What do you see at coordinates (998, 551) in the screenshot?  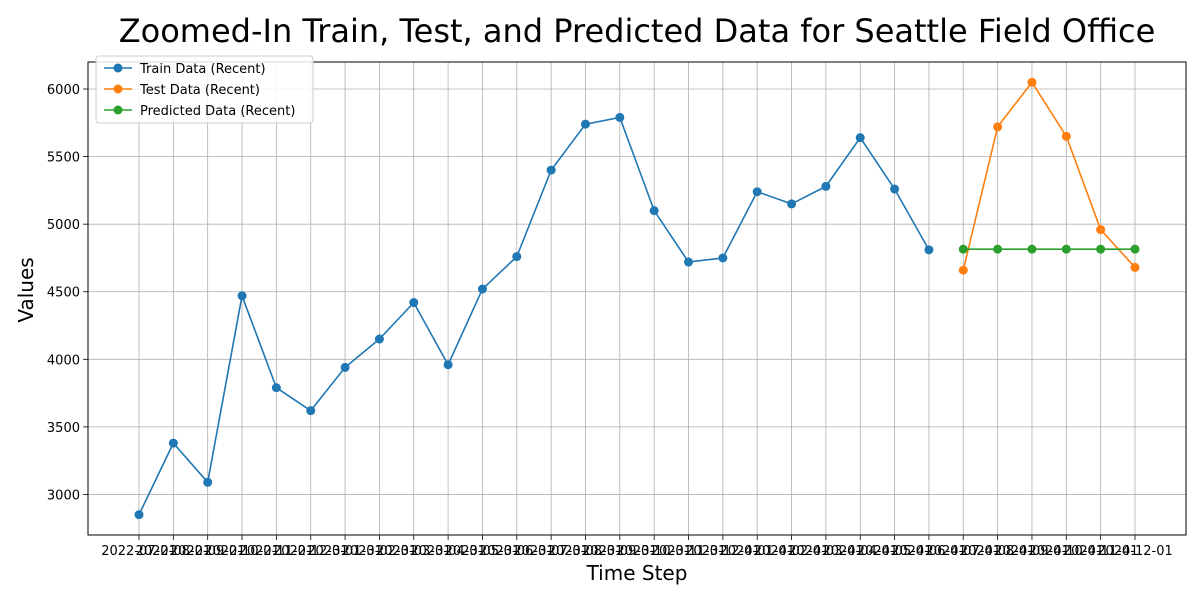 I see `x-tick-label: 2024-08-01` at bounding box center [998, 551].